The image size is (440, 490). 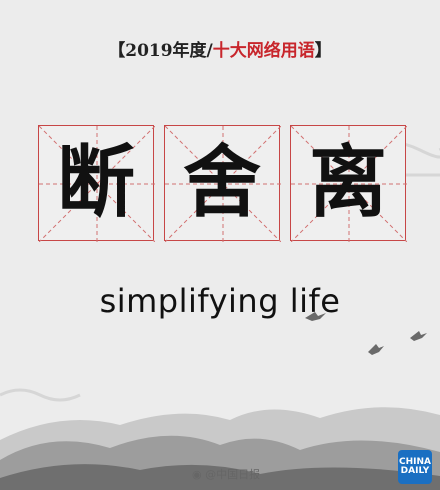 What do you see at coordinates (117, 51) in the screenshot?
I see `header-open-bracket: 【` at bounding box center [117, 51].